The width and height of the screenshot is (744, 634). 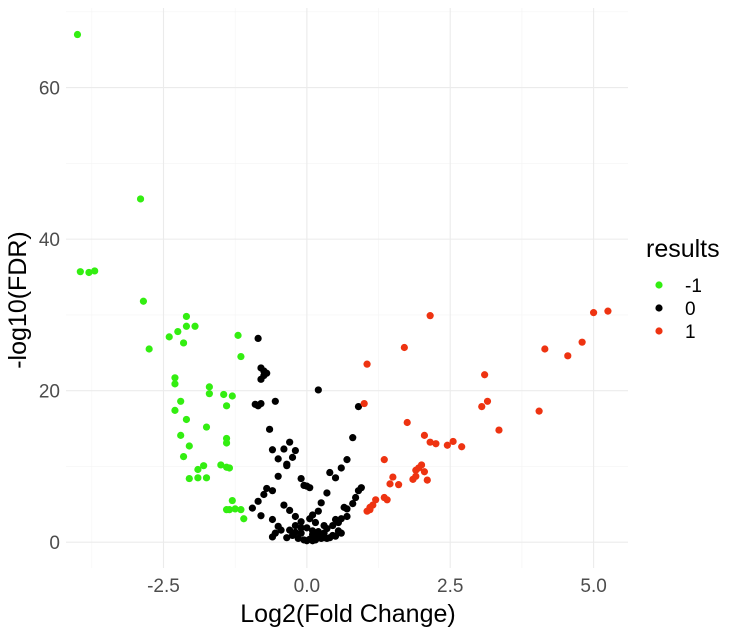 I want to click on x-axis-ticks: -2.5 0.0 2.5 5.0, so click(x=377, y=586).